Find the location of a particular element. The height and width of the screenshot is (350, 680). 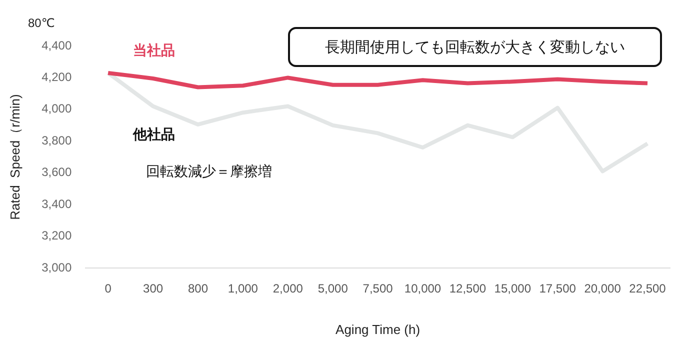

y-tick-label: 4,400 is located at coordinates (57, 45).